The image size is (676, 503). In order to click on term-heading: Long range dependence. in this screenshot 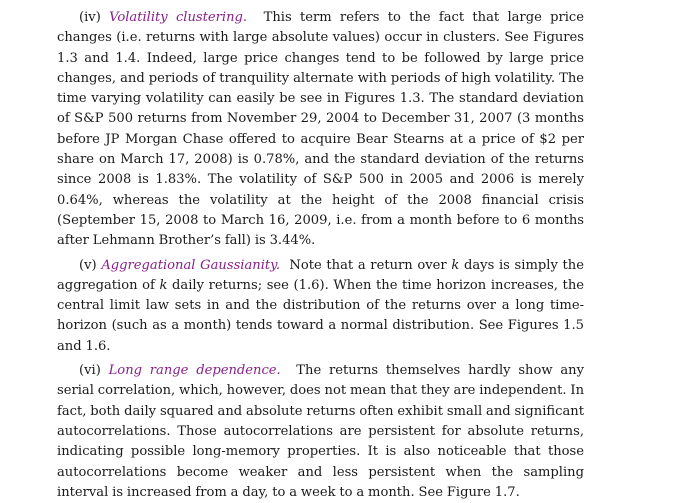, I will do `click(194, 371)`.